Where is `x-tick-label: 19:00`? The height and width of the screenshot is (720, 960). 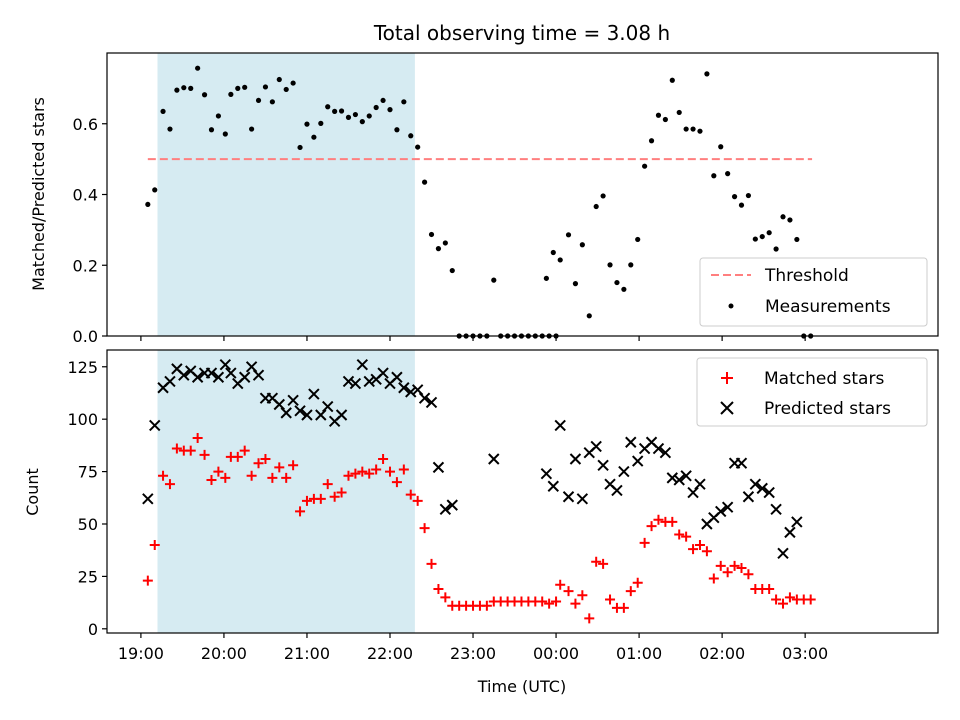 x-tick-label: 19:00 is located at coordinates (141, 653).